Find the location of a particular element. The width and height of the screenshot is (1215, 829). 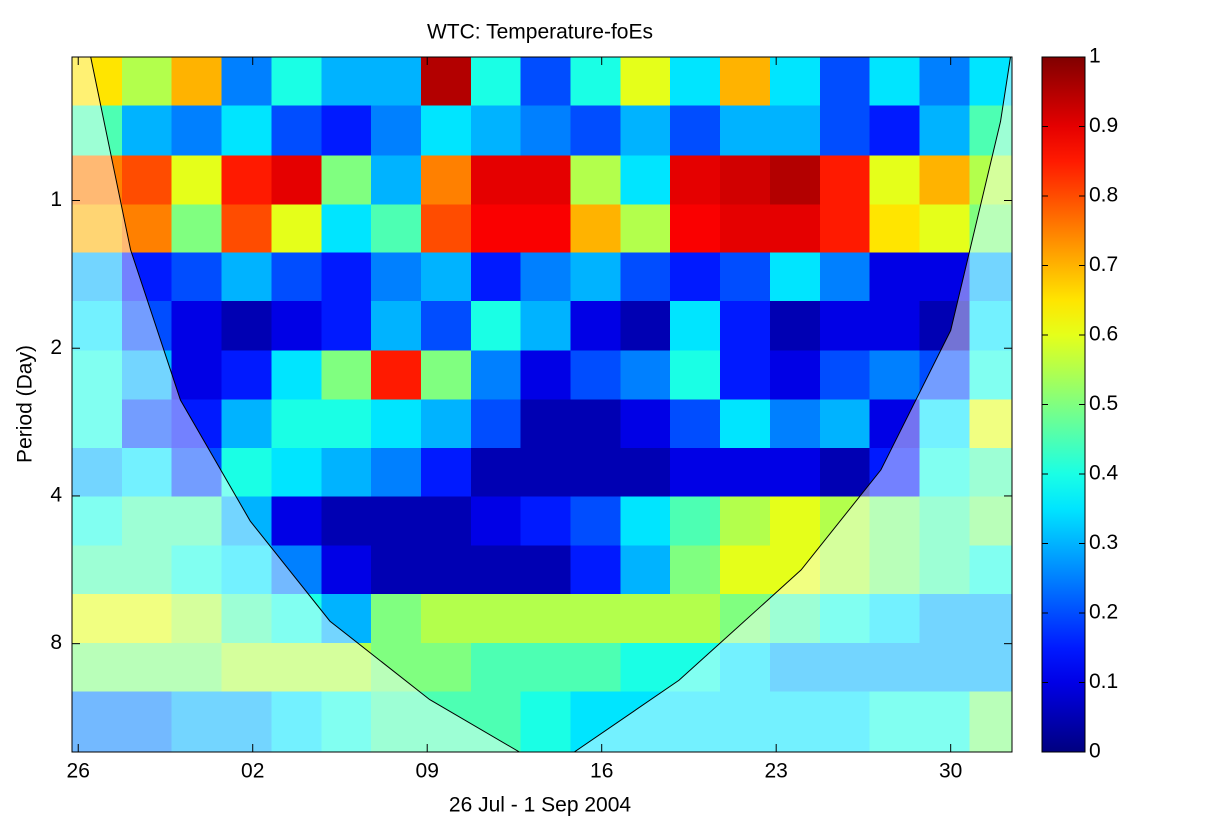

colorbar-tick-label: 0.2 is located at coordinates (1103, 612).